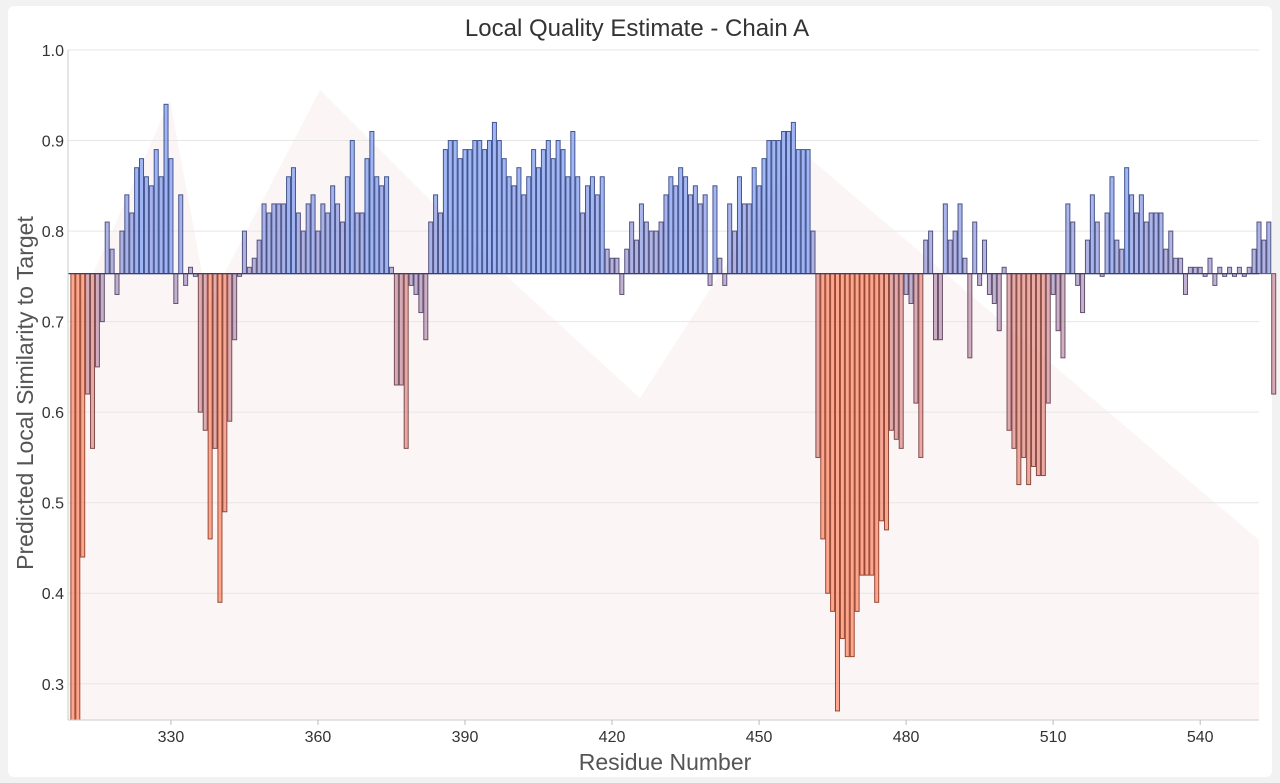 The width and height of the screenshot is (1280, 783). What do you see at coordinates (1200, 737) in the screenshot?
I see `x-tick-label: 540` at bounding box center [1200, 737].